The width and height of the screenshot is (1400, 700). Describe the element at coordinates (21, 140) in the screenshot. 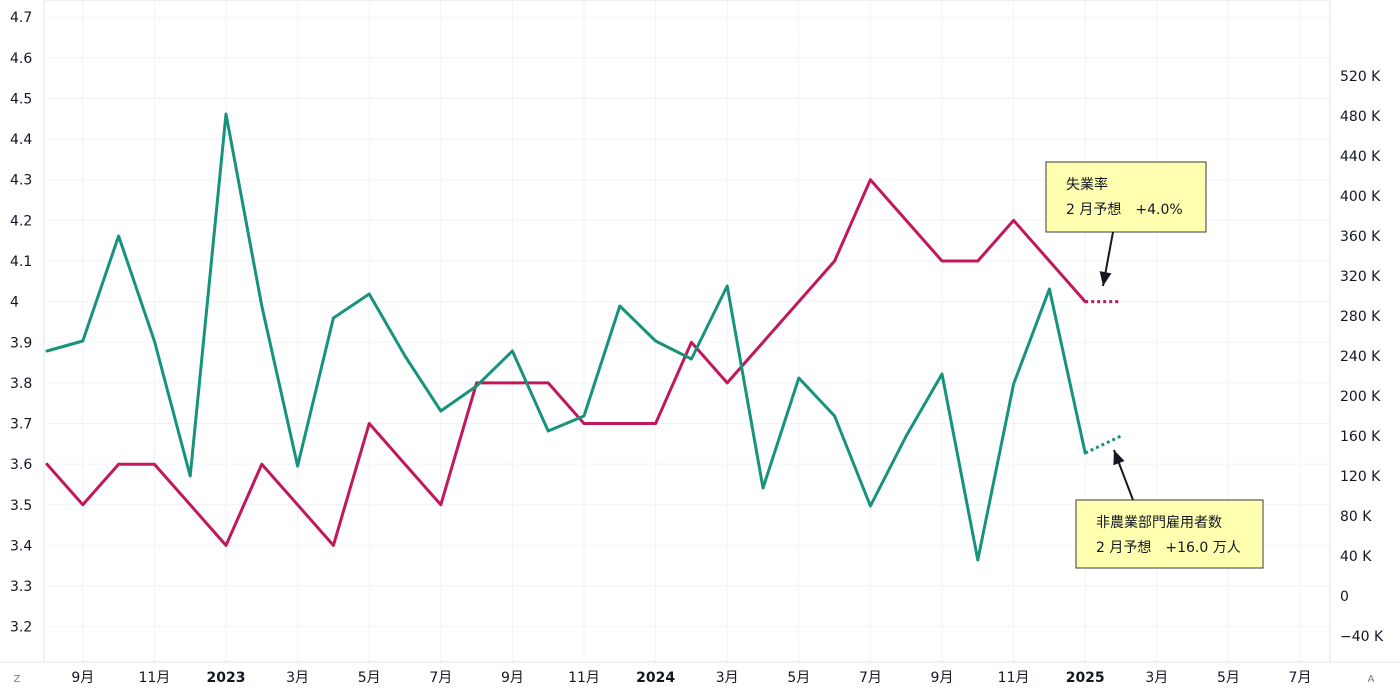

I see `left-axis-tick-label: 4.4` at that location.